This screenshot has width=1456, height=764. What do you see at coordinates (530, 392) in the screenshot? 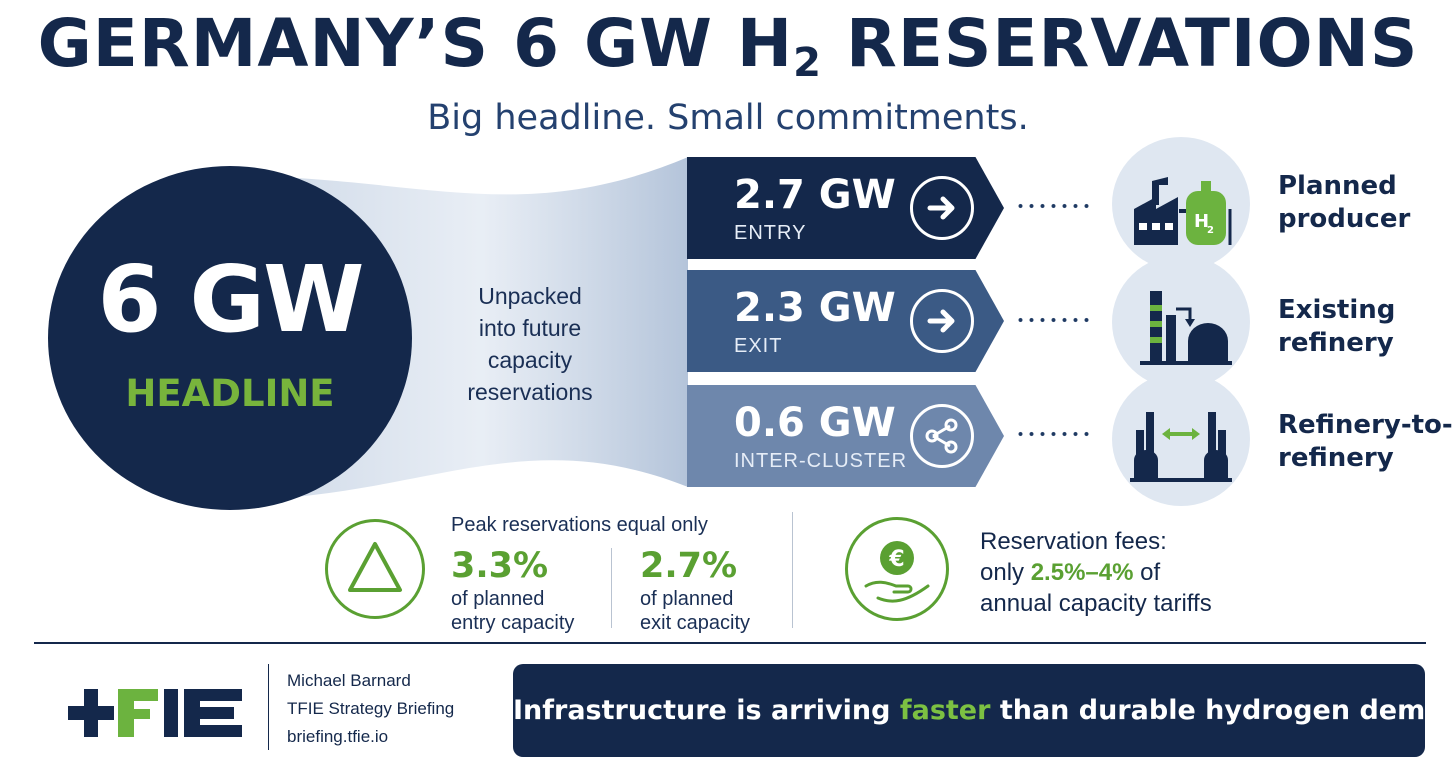
I see `unpacked-line: reservations` at bounding box center [530, 392].